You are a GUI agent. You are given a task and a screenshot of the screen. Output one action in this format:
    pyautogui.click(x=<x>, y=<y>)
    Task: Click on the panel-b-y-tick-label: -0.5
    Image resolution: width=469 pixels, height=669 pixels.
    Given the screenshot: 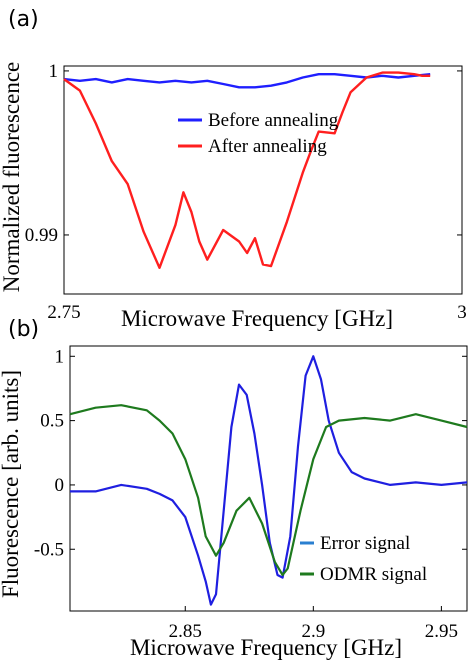 What is the action you would take?
    pyautogui.click(x=49, y=549)
    